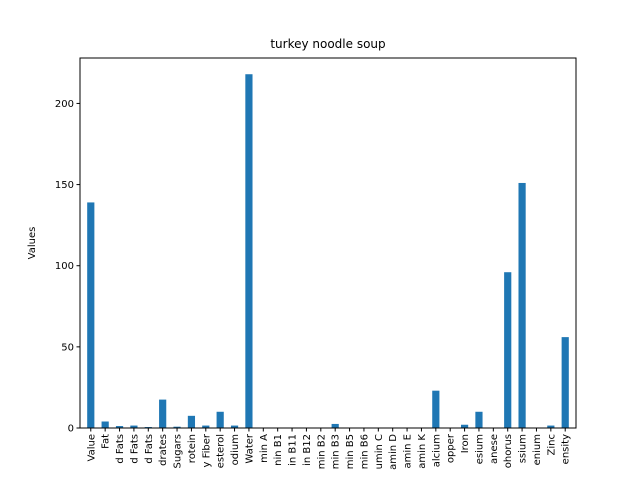 Image resolution: width=640 pixels, height=480 pixels. Describe the element at coordinates (393, 452) in the screenshot. I see `x-tick-label: amin D` at that location.